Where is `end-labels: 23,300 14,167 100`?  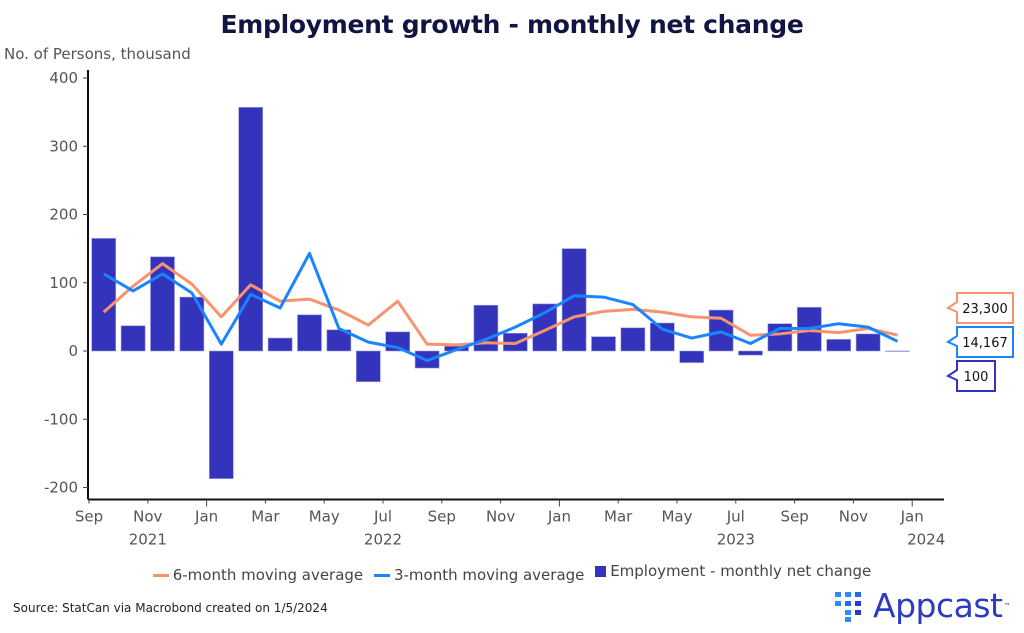
end-labels: 23,300 14,167 100 is located at coordinates (979, 342).